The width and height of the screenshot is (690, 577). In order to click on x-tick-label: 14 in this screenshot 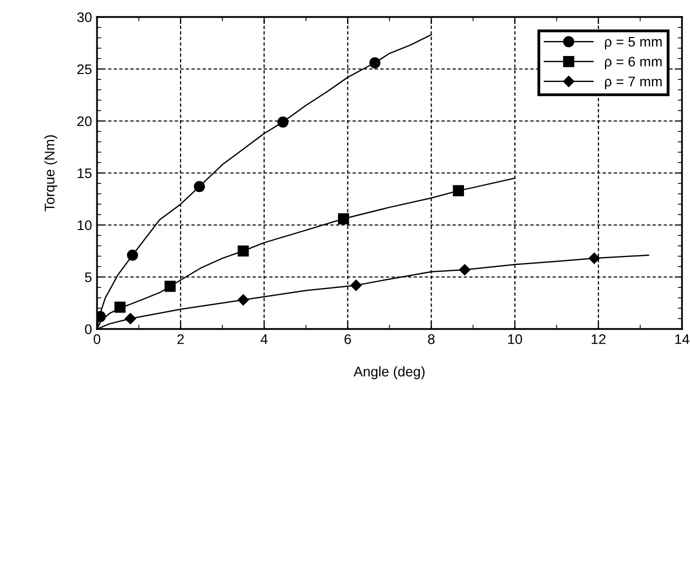, I will do `click(682, 339)`.